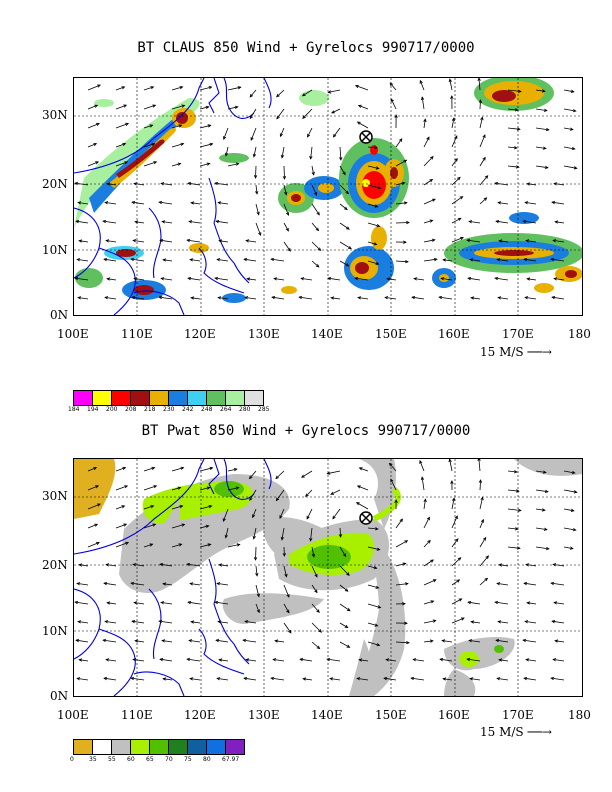 The image size is (612, 792). Describe the element at coordinates (168, 398) in the screenshot. I see `panel1-colorbar` at that location.